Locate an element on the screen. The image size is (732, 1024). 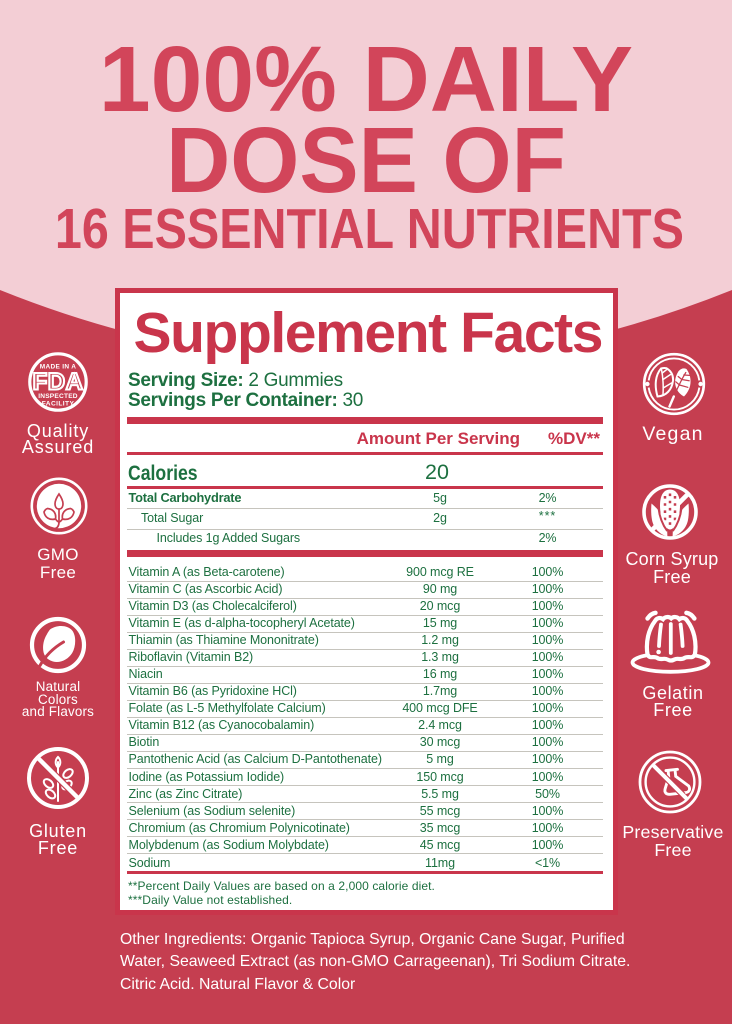
svg-text: MADE IN A is located at coordinates (58, 367).